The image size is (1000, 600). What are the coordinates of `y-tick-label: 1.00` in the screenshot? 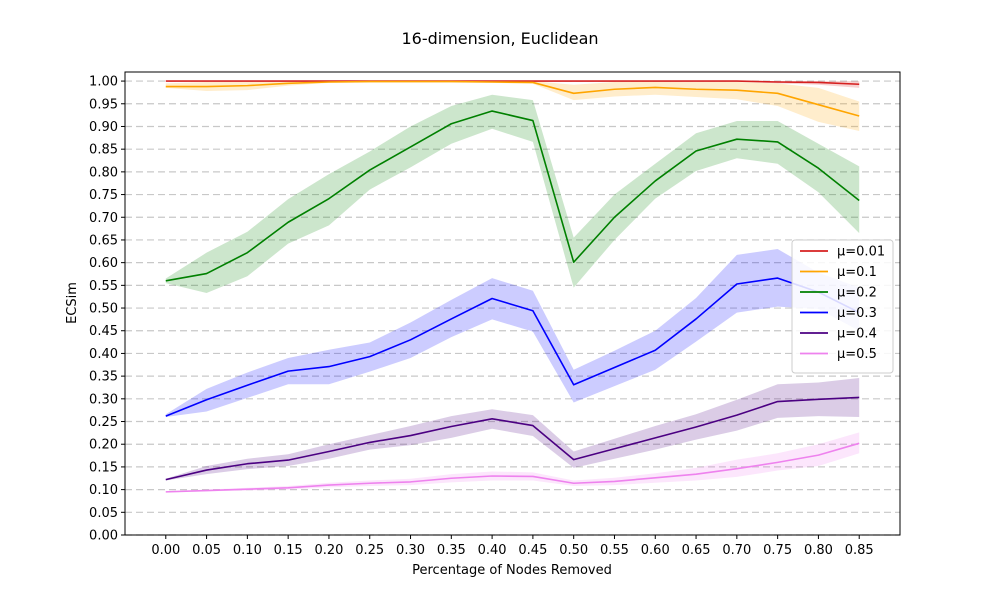 It's located at (103, 82).